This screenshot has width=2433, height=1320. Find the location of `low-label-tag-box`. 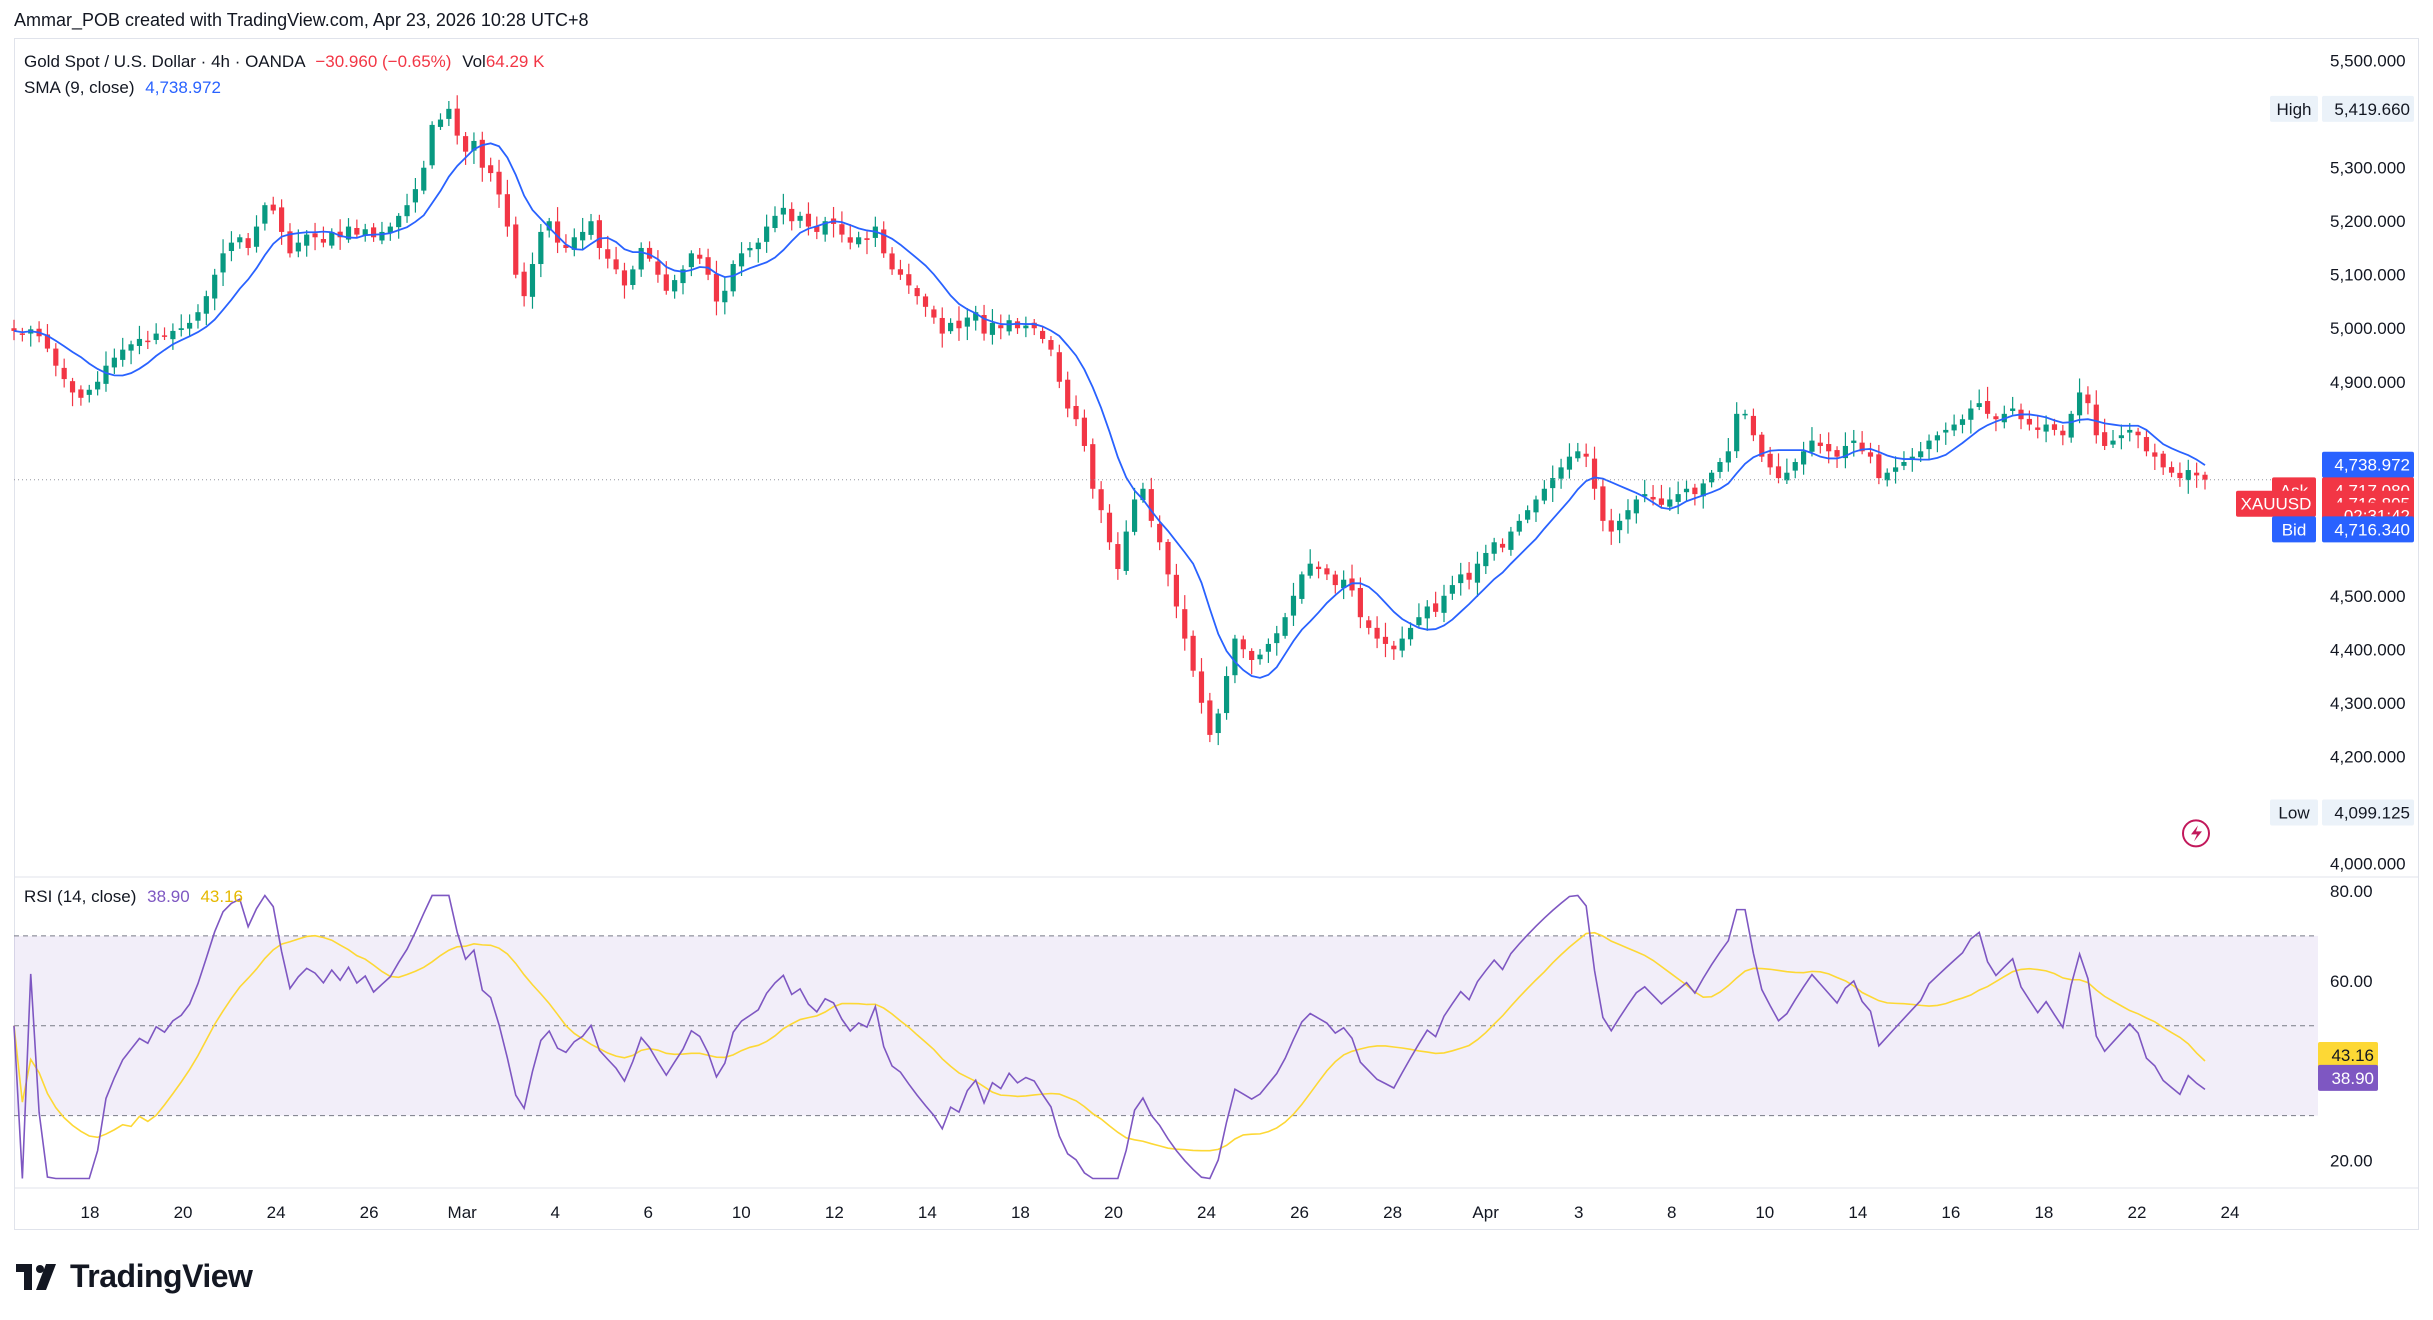

low-label-tag-box is located at coordinates (2294, 812).